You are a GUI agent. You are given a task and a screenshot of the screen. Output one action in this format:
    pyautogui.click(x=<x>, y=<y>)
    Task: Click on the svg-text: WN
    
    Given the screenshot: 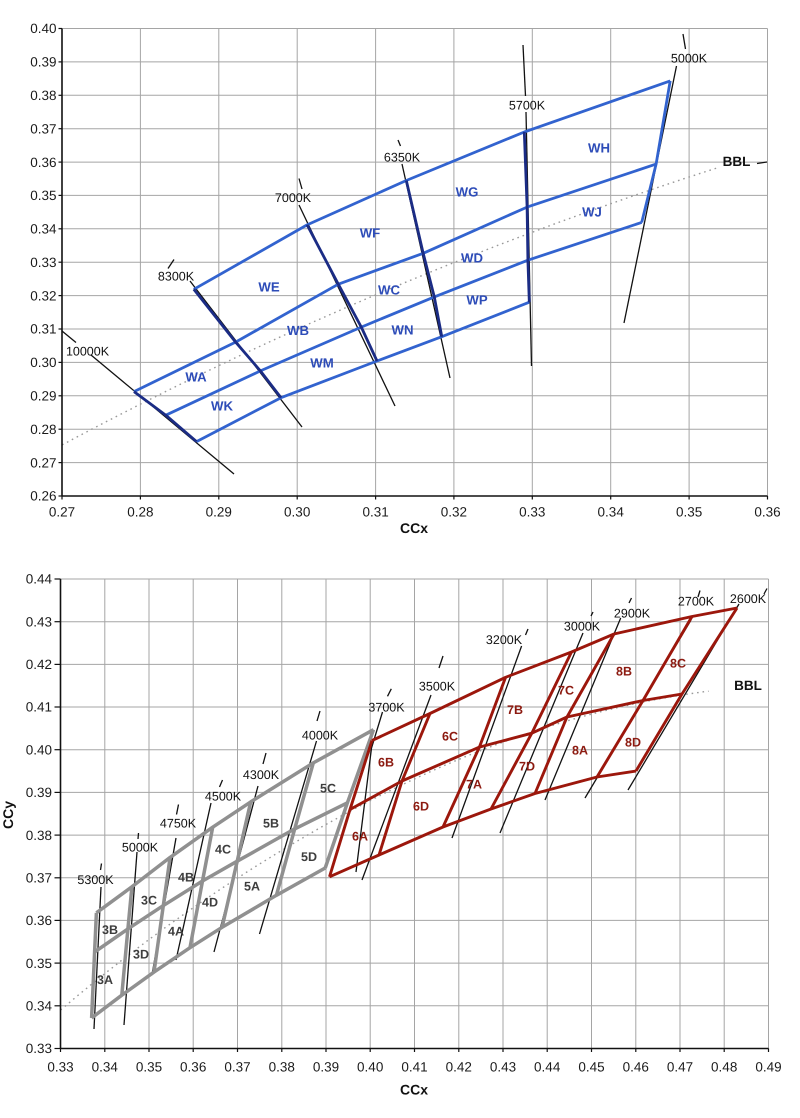 What is the action you would take?
    pyautogui.click(x=403, y=330)
    